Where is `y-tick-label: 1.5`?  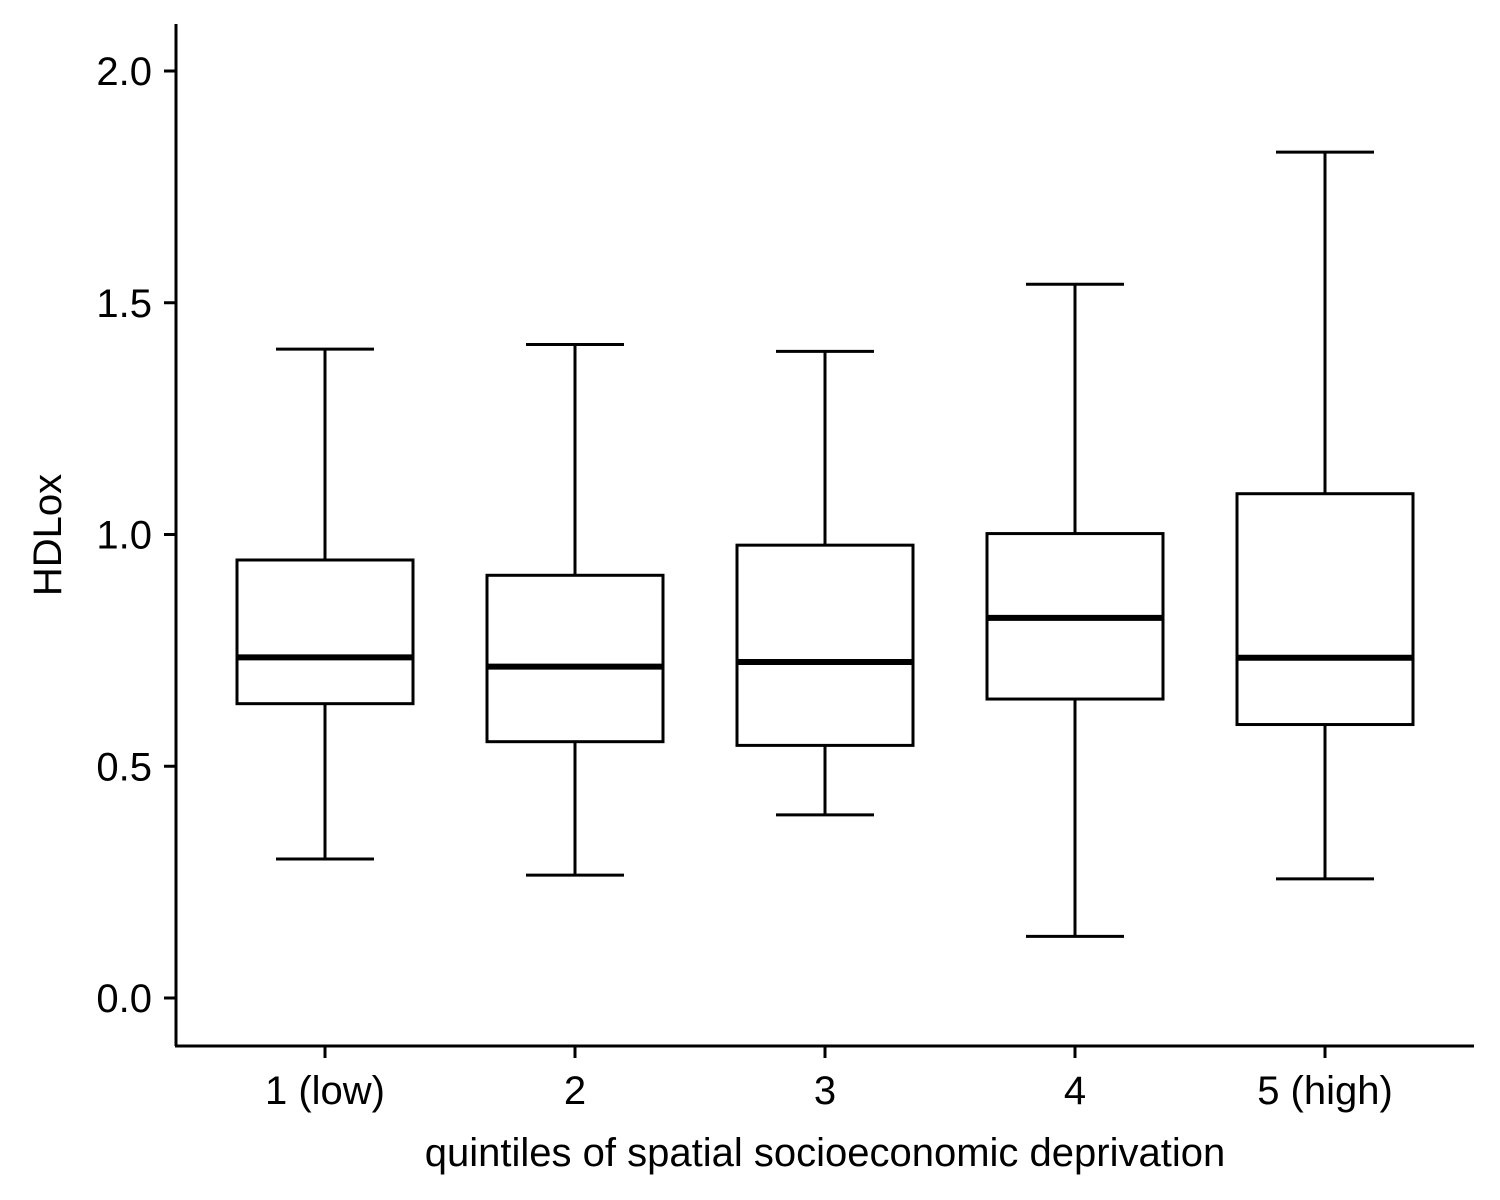
y-tick-label: 1.5 is located at coordinates (124, 304).